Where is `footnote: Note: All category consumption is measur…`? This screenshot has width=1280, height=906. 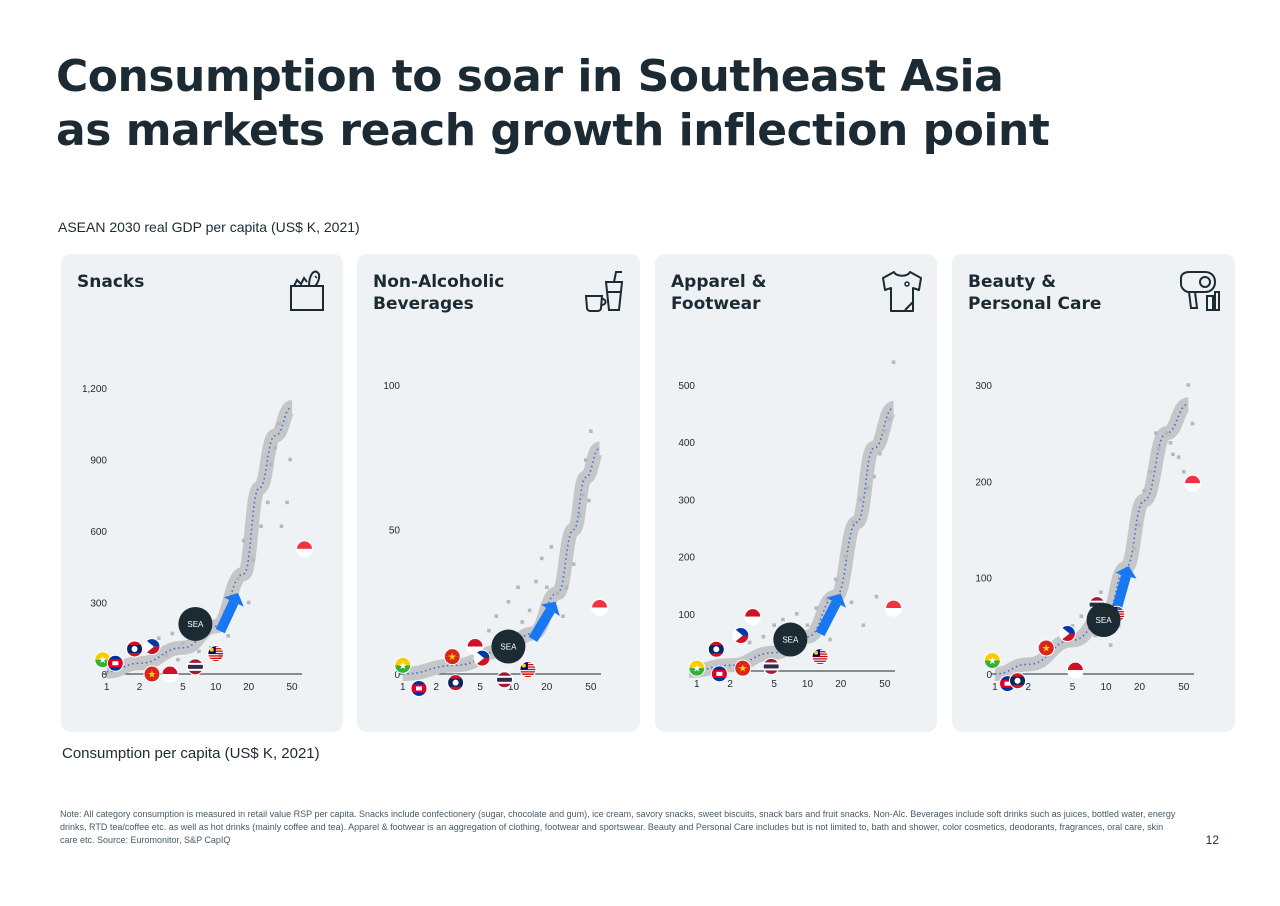
footnote: Note: All category consumption is measur… is located at coordinates (618, 827).